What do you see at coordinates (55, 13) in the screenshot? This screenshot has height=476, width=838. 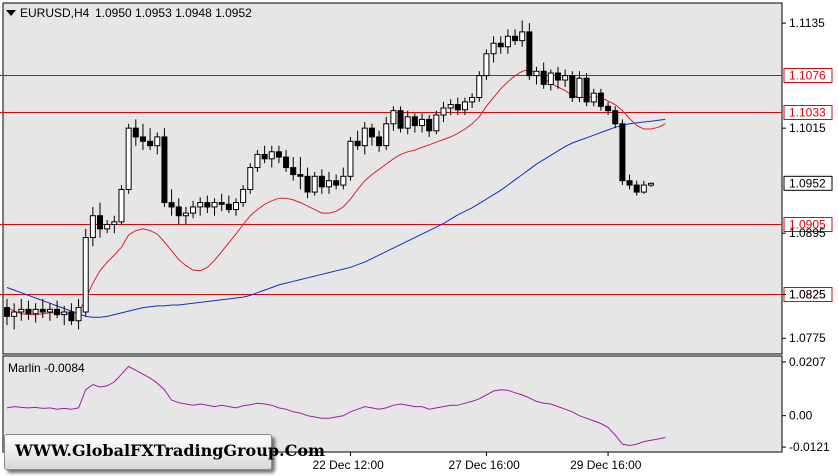 I see `symbol-label: EURUSD,H4` at bounding box center [55, 13].